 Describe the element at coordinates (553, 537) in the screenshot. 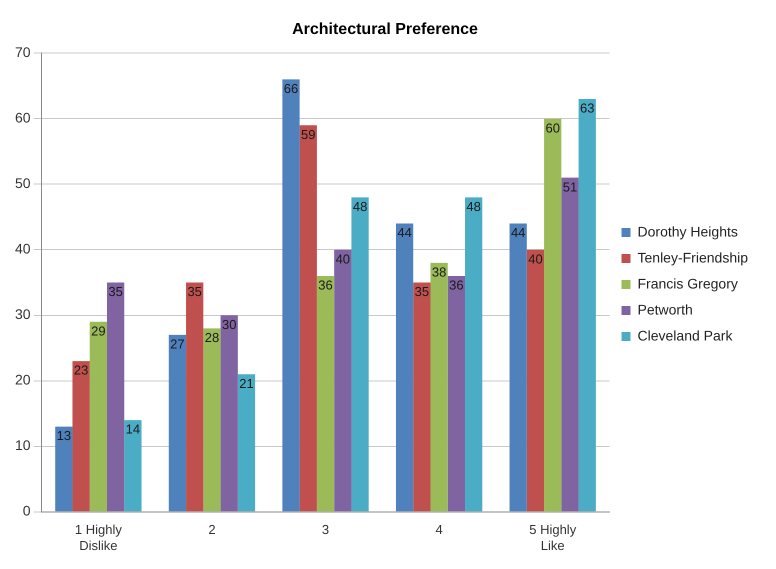

I see `x-tick-label: 5 Highly Like` at that location.